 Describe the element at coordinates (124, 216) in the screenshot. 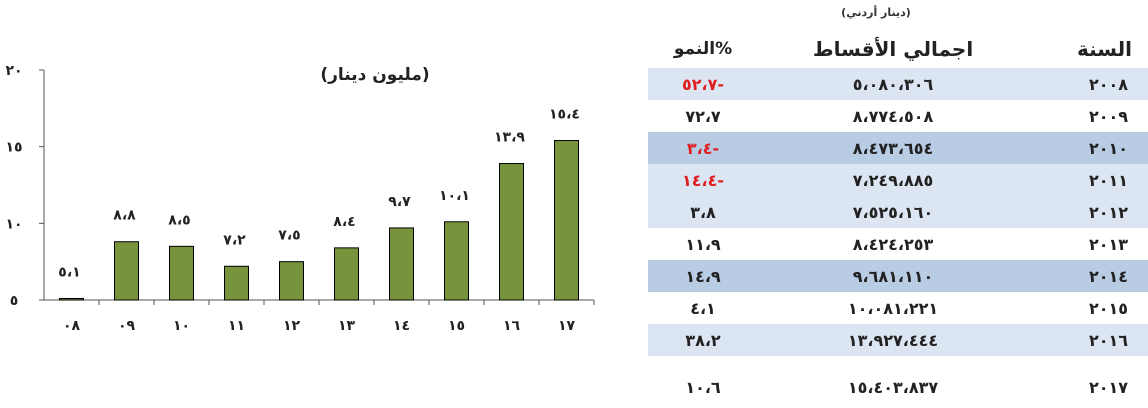

I see `bar-value-label: ٨،٨` at that location.